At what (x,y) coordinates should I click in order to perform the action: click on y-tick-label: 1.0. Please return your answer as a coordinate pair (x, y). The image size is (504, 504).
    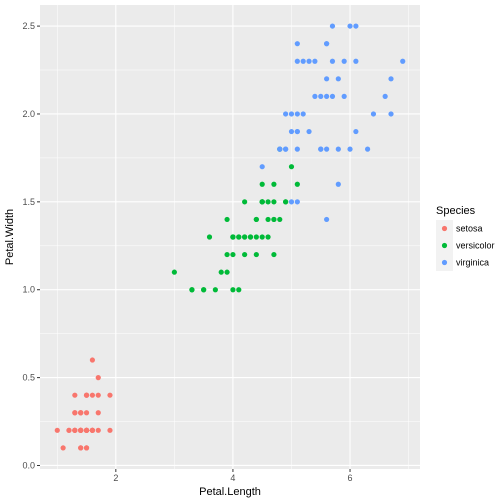
    Looking at the image, I should click on (28, 290).